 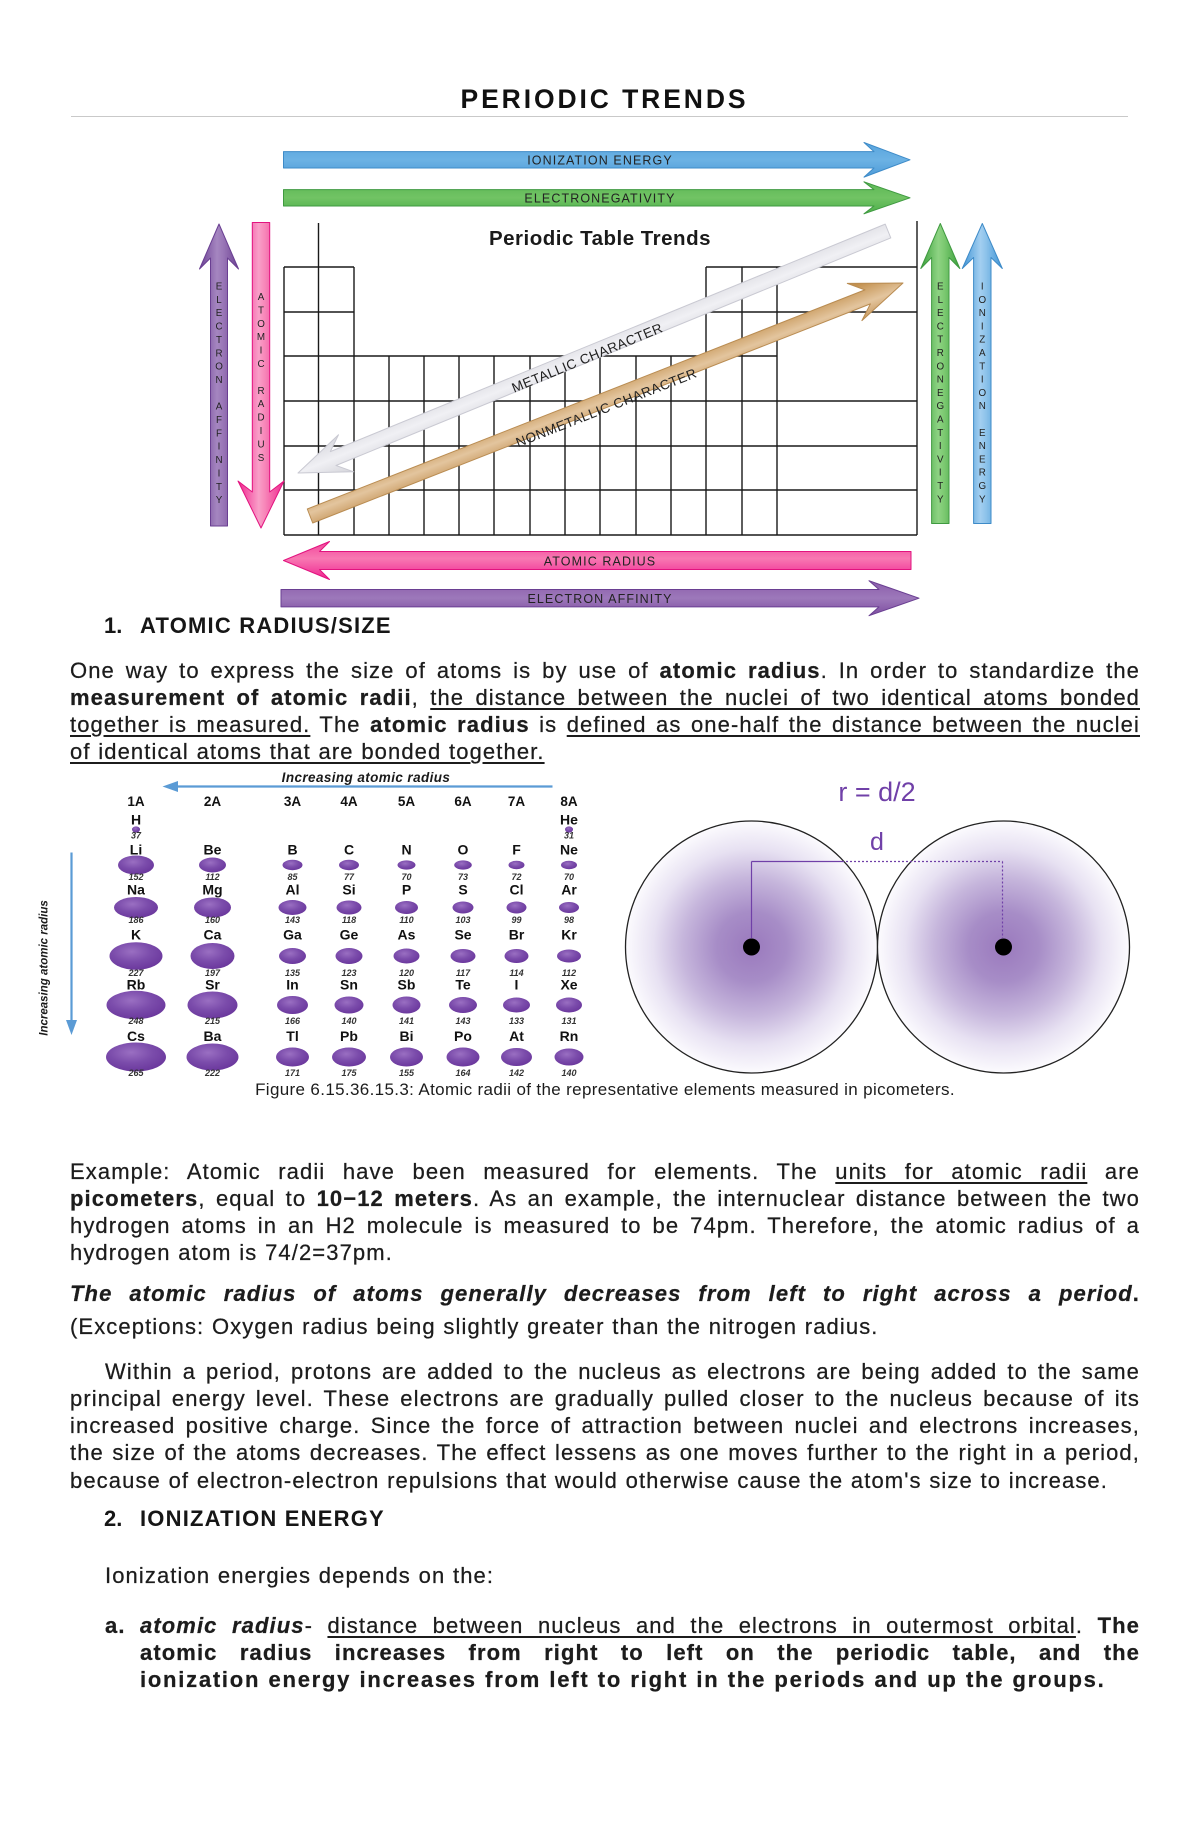 What do you see at coordinates (517, 935) in the screenshot?
I see `svg-text: Br` at bounding box center [517, 935].